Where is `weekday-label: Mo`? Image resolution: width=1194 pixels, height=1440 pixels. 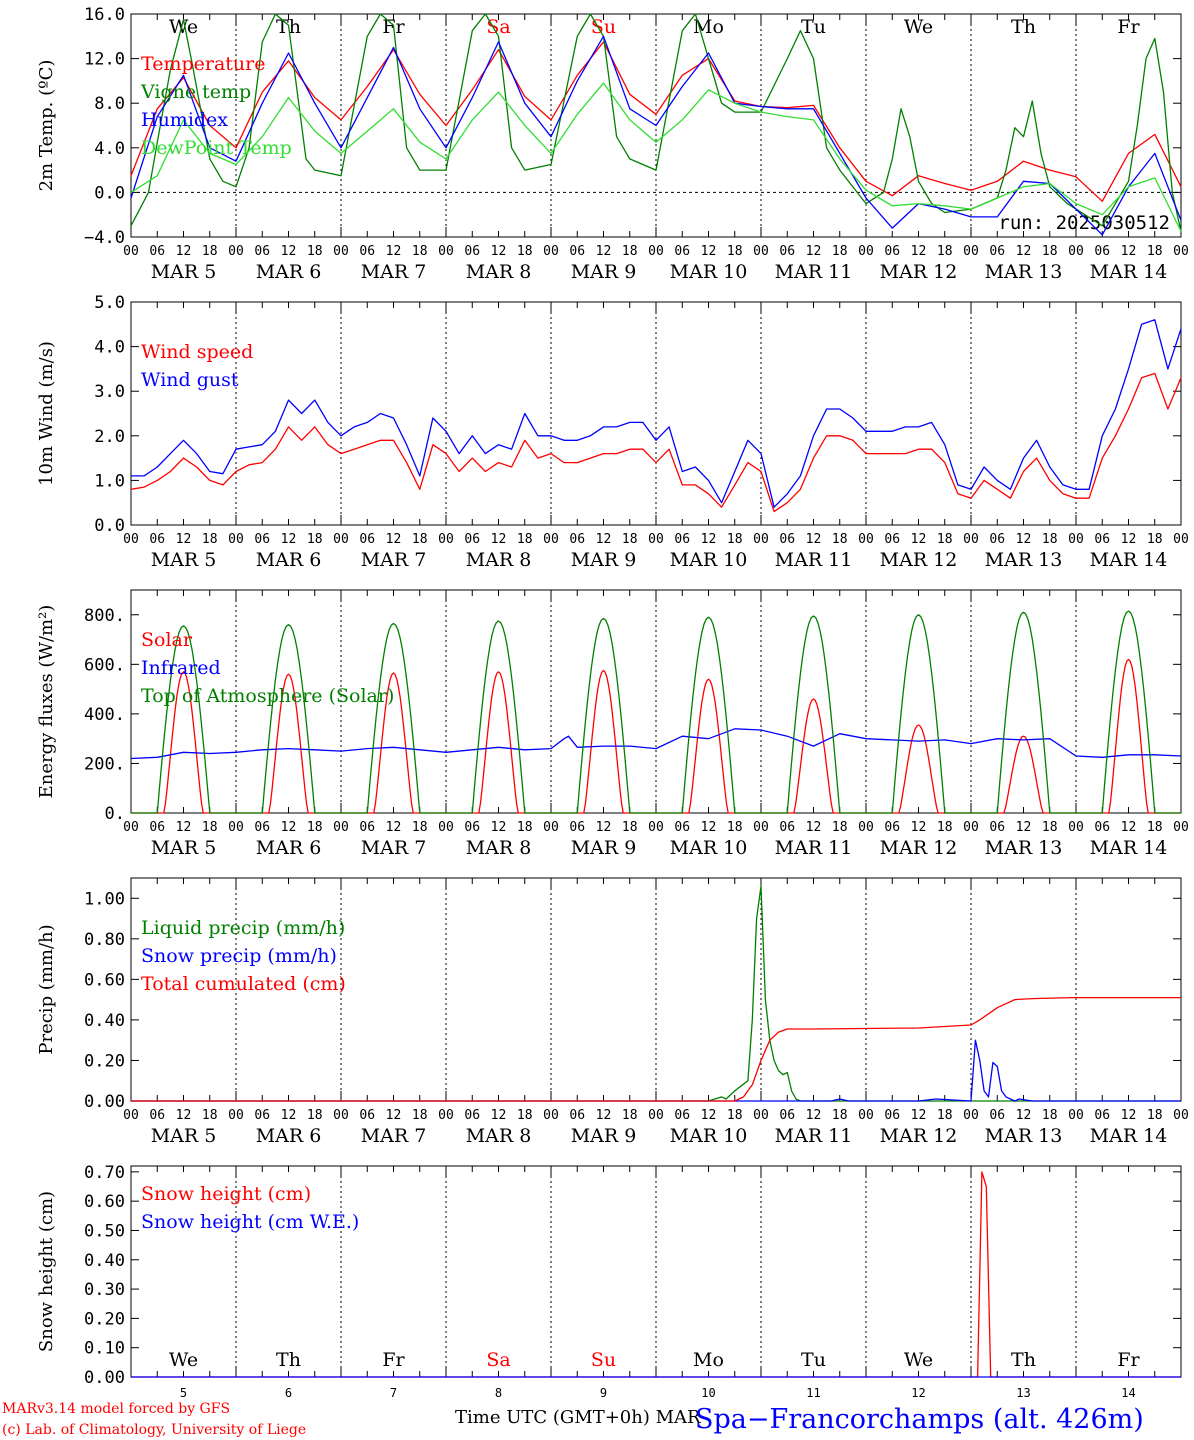
weekday-label: Mo is located at coordinates (708, 27).